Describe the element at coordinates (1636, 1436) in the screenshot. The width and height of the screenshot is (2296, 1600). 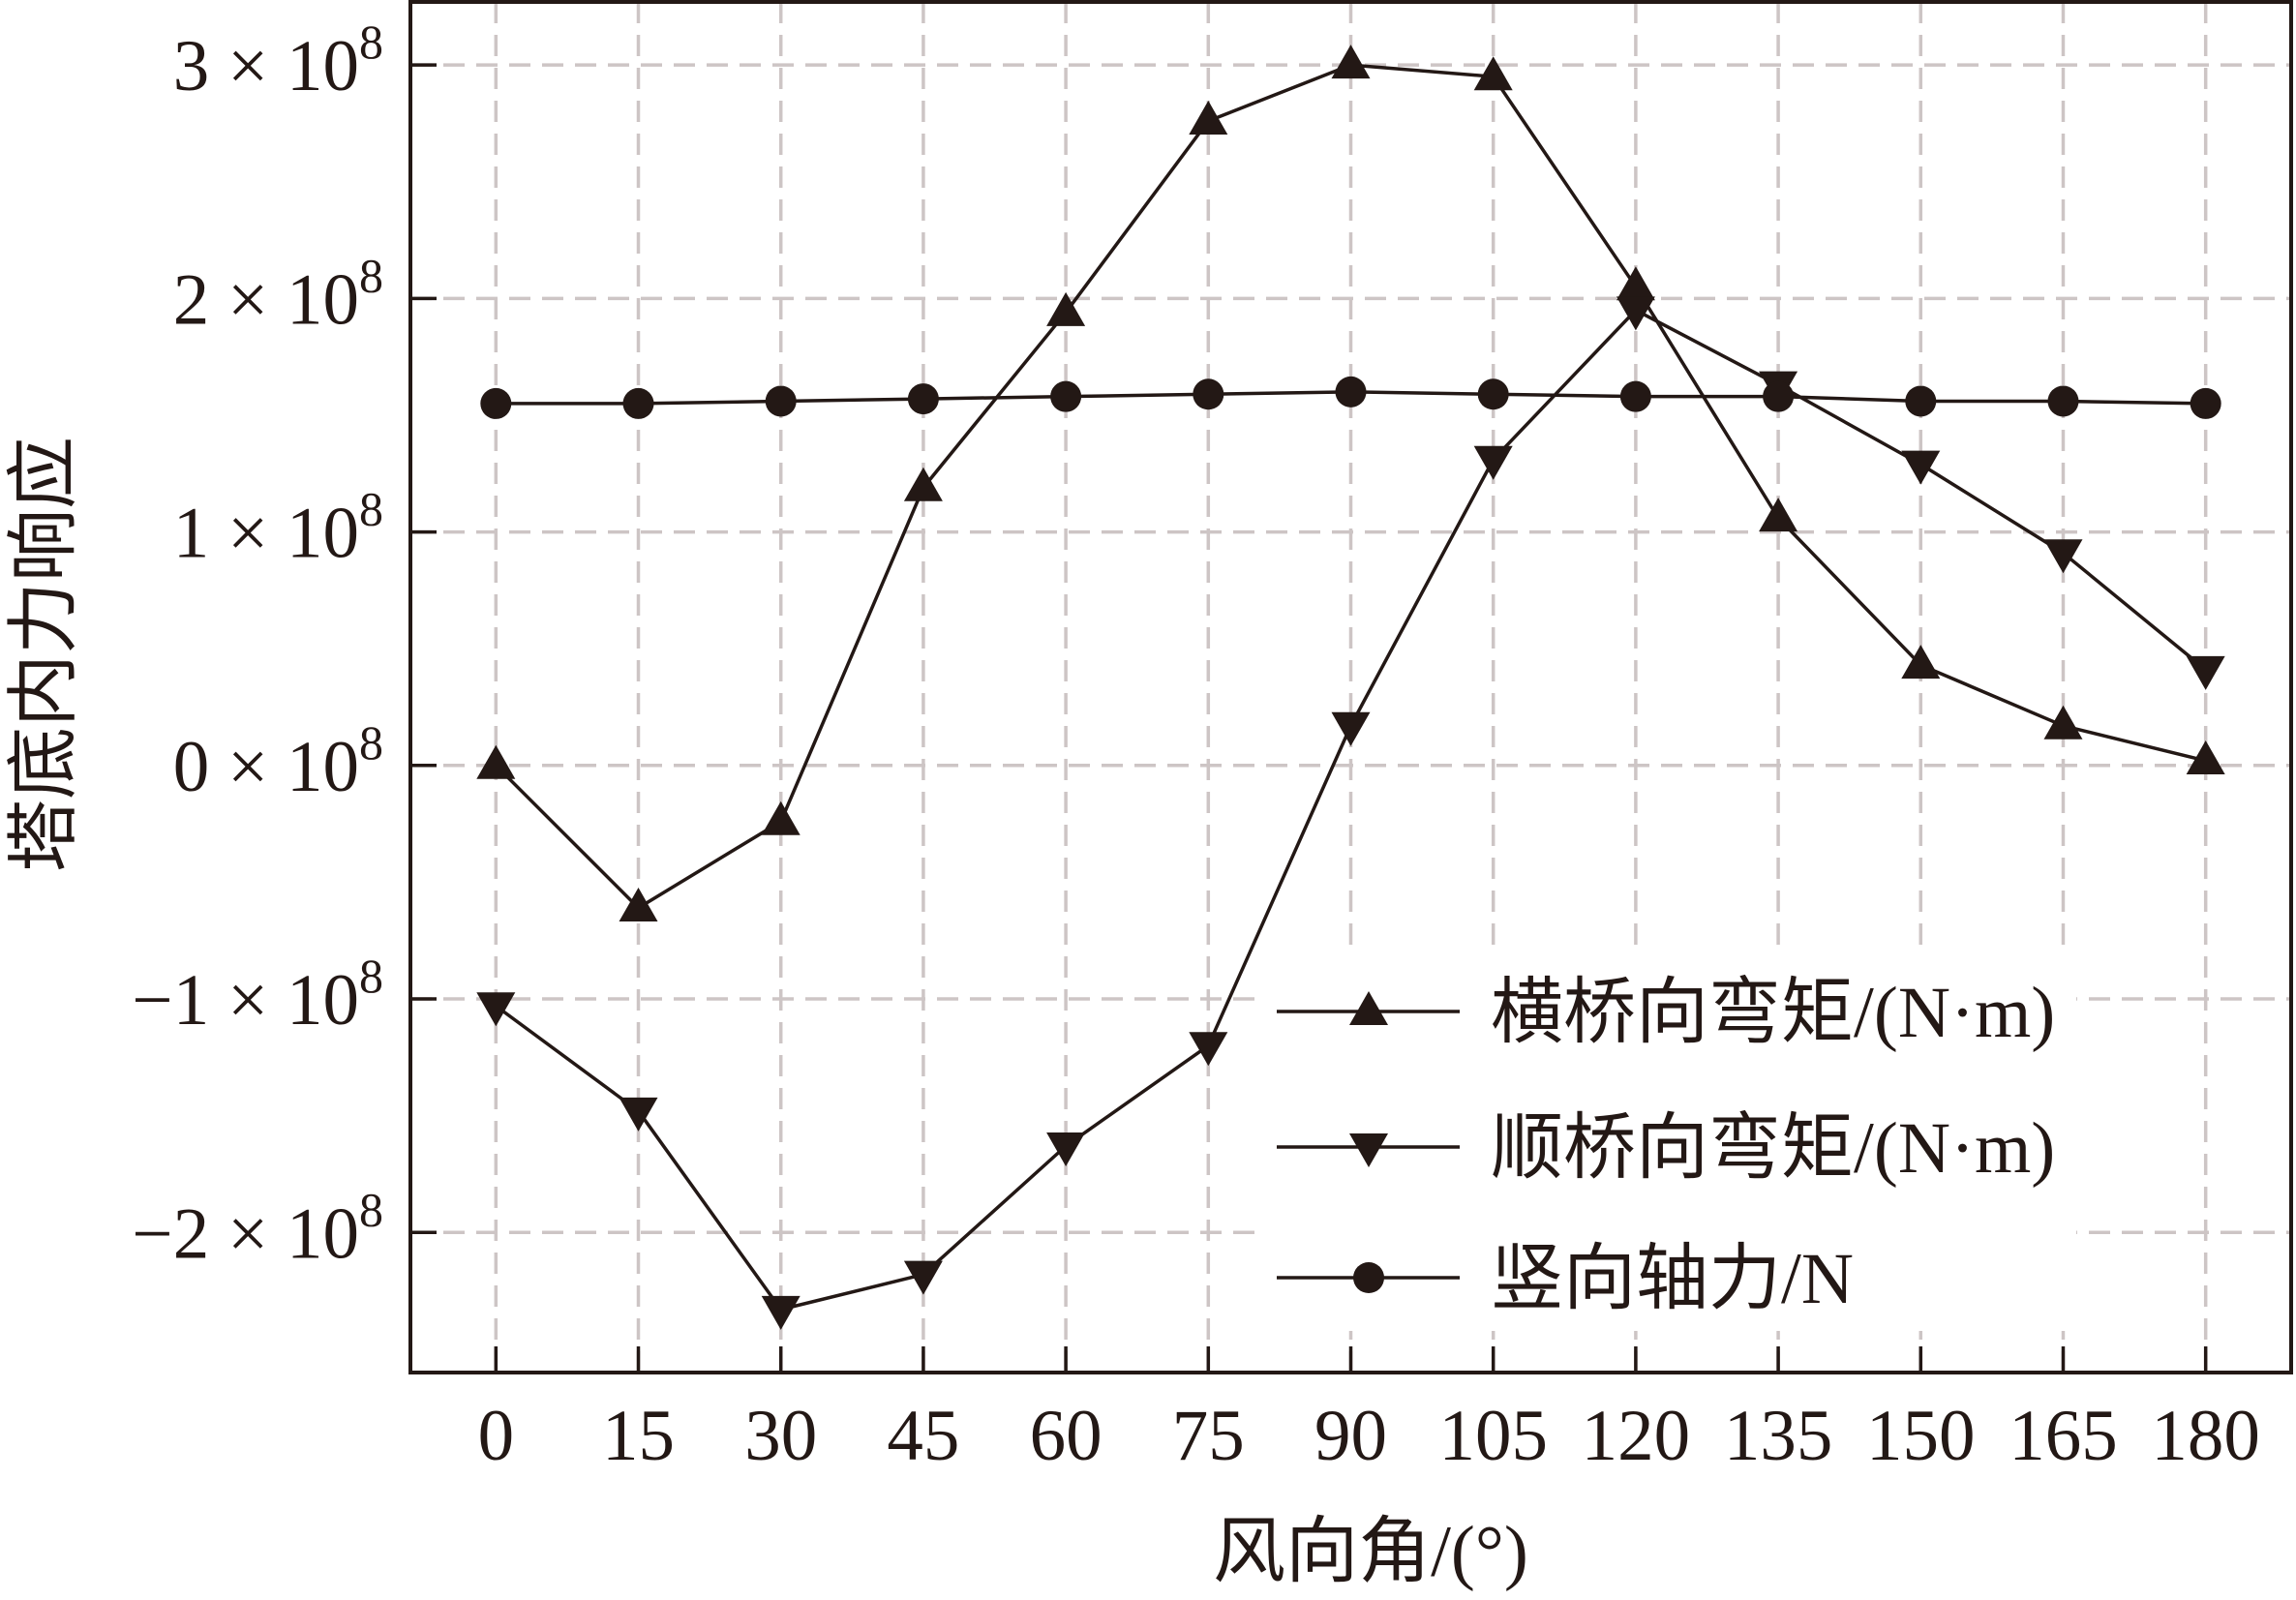
I see `x-tick-label: 120` at that location.